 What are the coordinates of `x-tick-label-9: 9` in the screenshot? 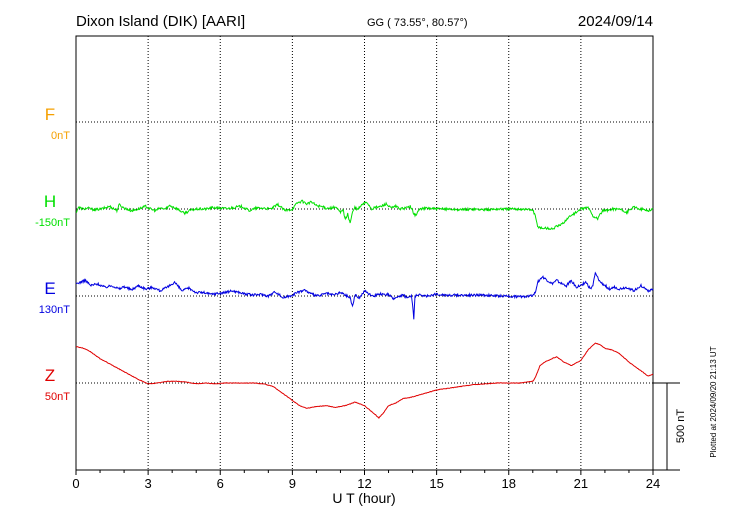 It's located at (292, 483).